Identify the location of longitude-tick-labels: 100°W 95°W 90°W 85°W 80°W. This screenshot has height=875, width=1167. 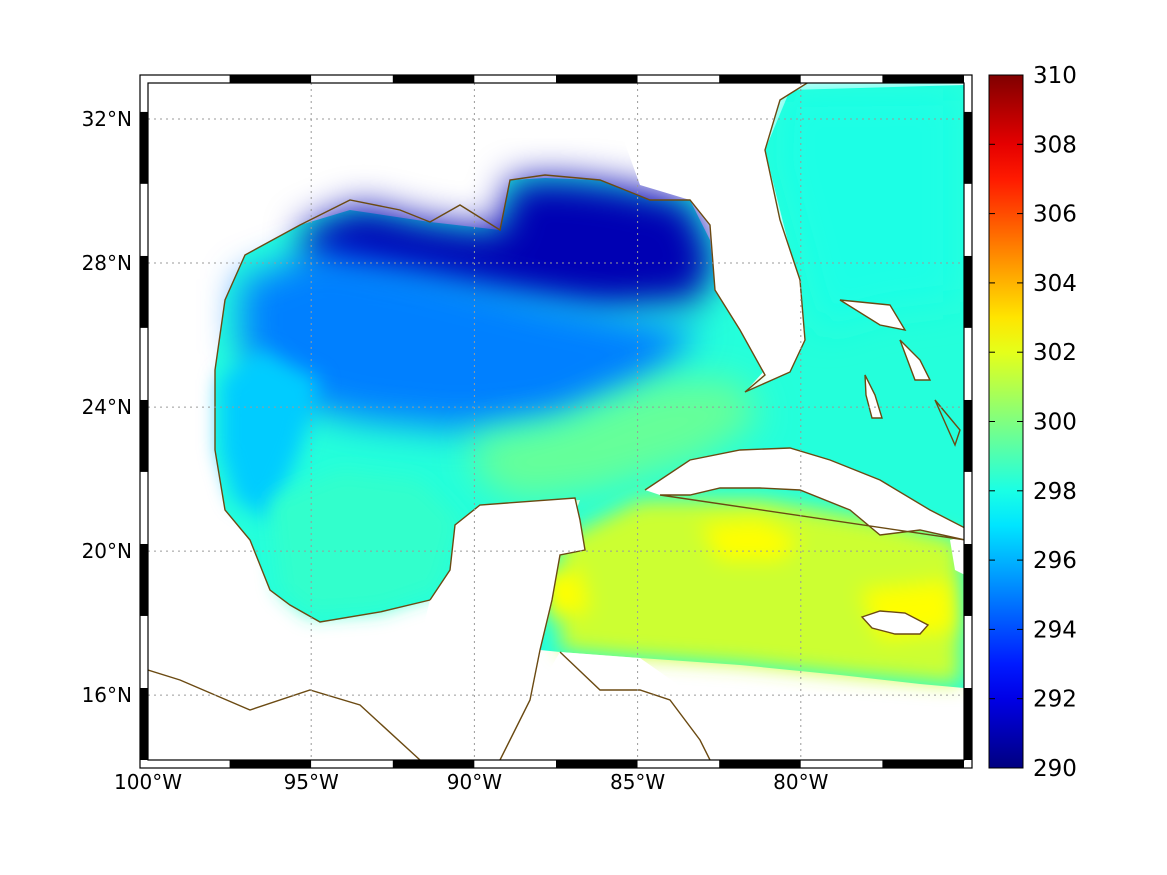
(471, 782).